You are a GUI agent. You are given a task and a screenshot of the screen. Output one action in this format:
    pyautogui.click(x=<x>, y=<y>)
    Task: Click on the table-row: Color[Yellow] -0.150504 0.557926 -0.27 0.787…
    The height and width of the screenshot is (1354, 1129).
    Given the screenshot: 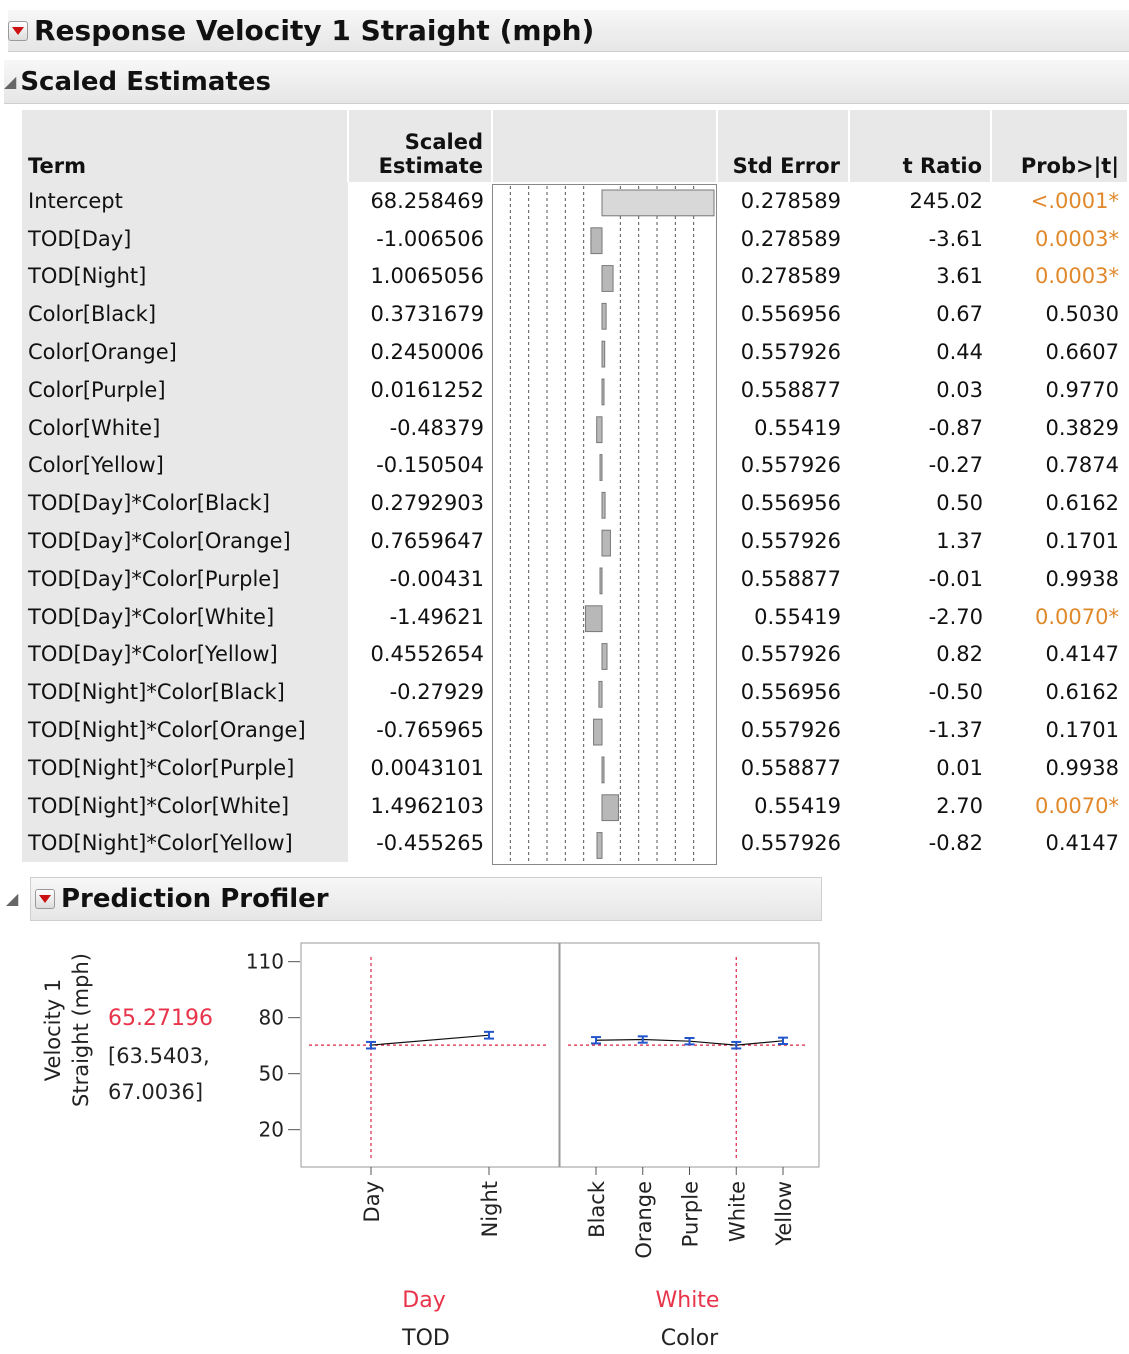 What is the action you would take?
    pyautogui.click(x=574, y=465)
    